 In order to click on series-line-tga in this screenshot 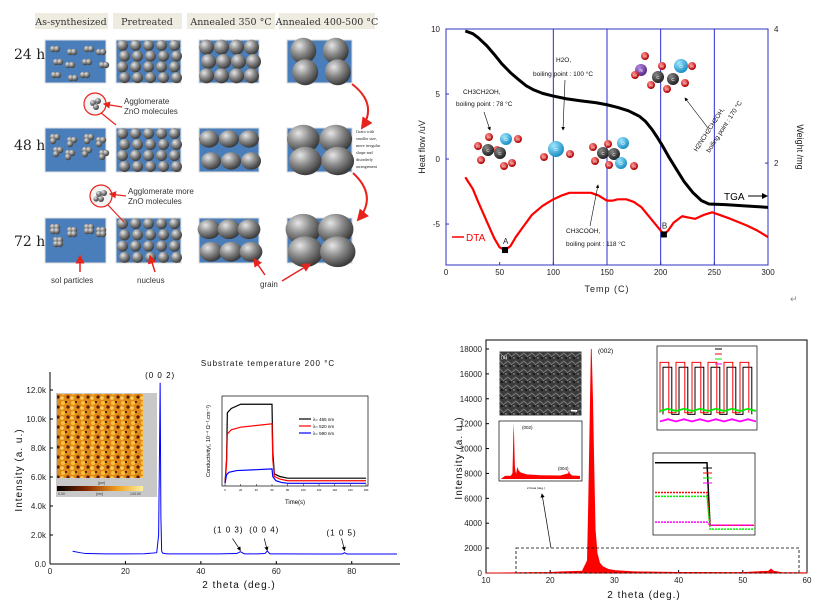, I will do `click(616, 119)`.